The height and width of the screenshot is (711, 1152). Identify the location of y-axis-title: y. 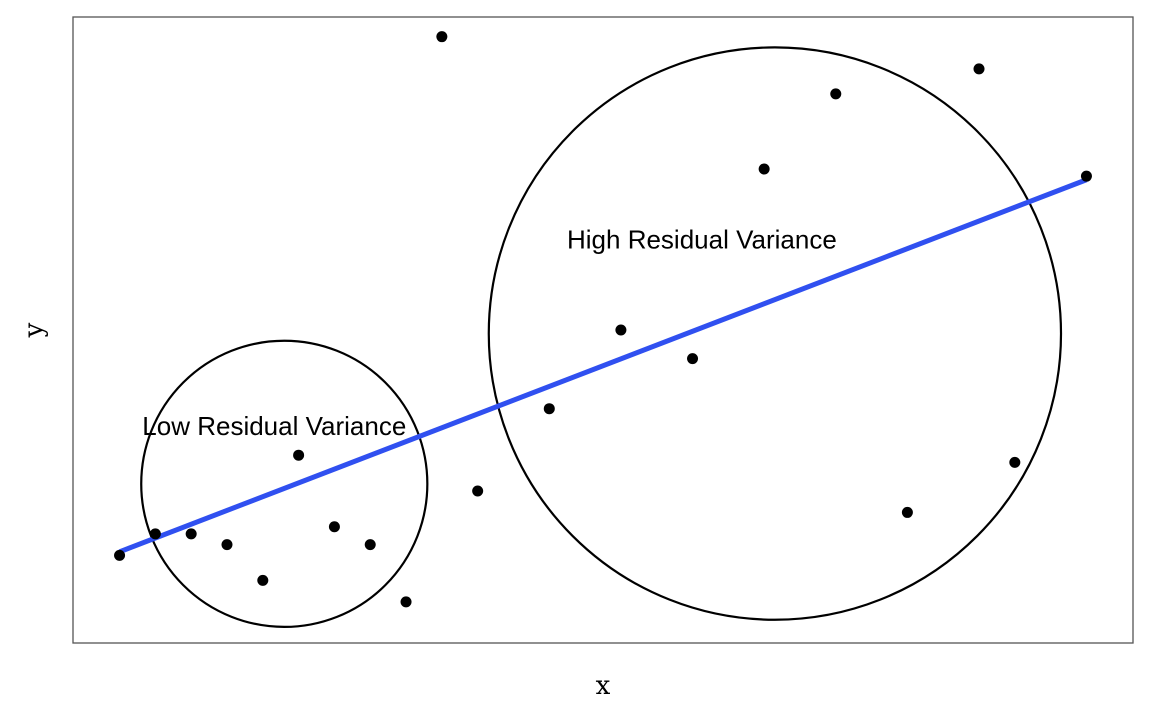
(34, 330).